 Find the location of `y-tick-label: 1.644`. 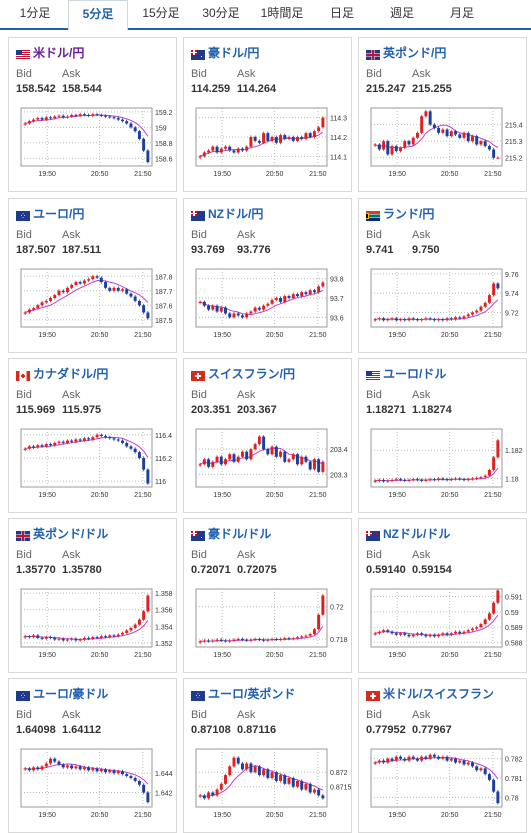

y-tick-label: 1.644 is located at coordinates (164, 774).